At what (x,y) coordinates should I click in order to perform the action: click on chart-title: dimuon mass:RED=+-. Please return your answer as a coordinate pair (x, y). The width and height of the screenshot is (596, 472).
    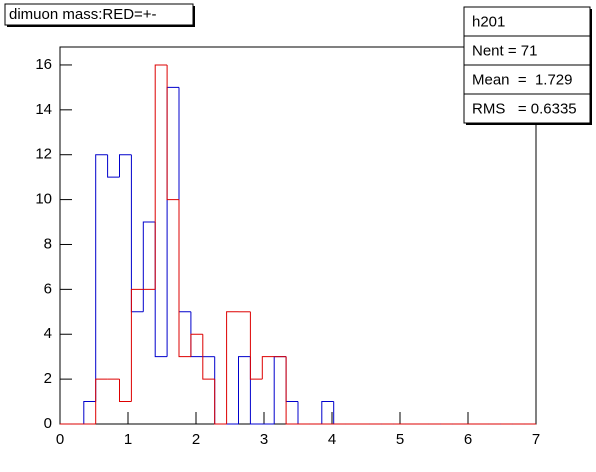
    Looking at the image, I should click on (83, 14).